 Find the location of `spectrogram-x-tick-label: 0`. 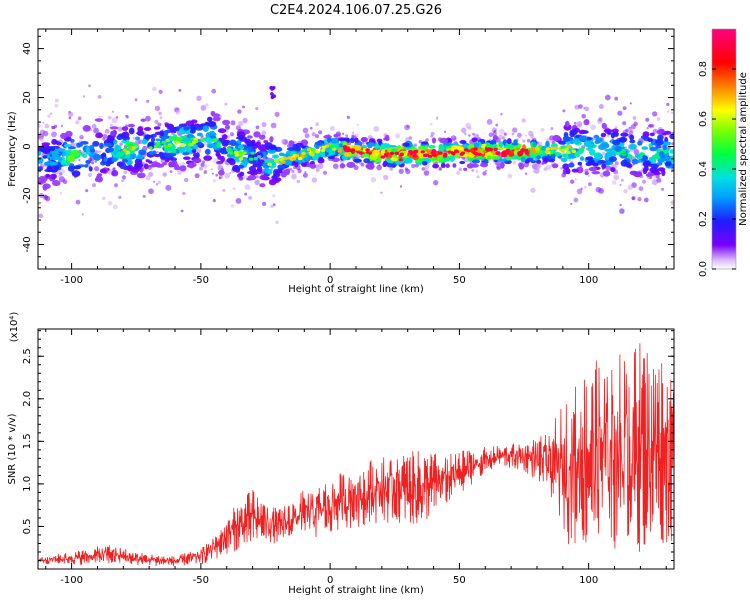

spectrogram-x-tick-label: 0 is located at coordinates (330, 280).